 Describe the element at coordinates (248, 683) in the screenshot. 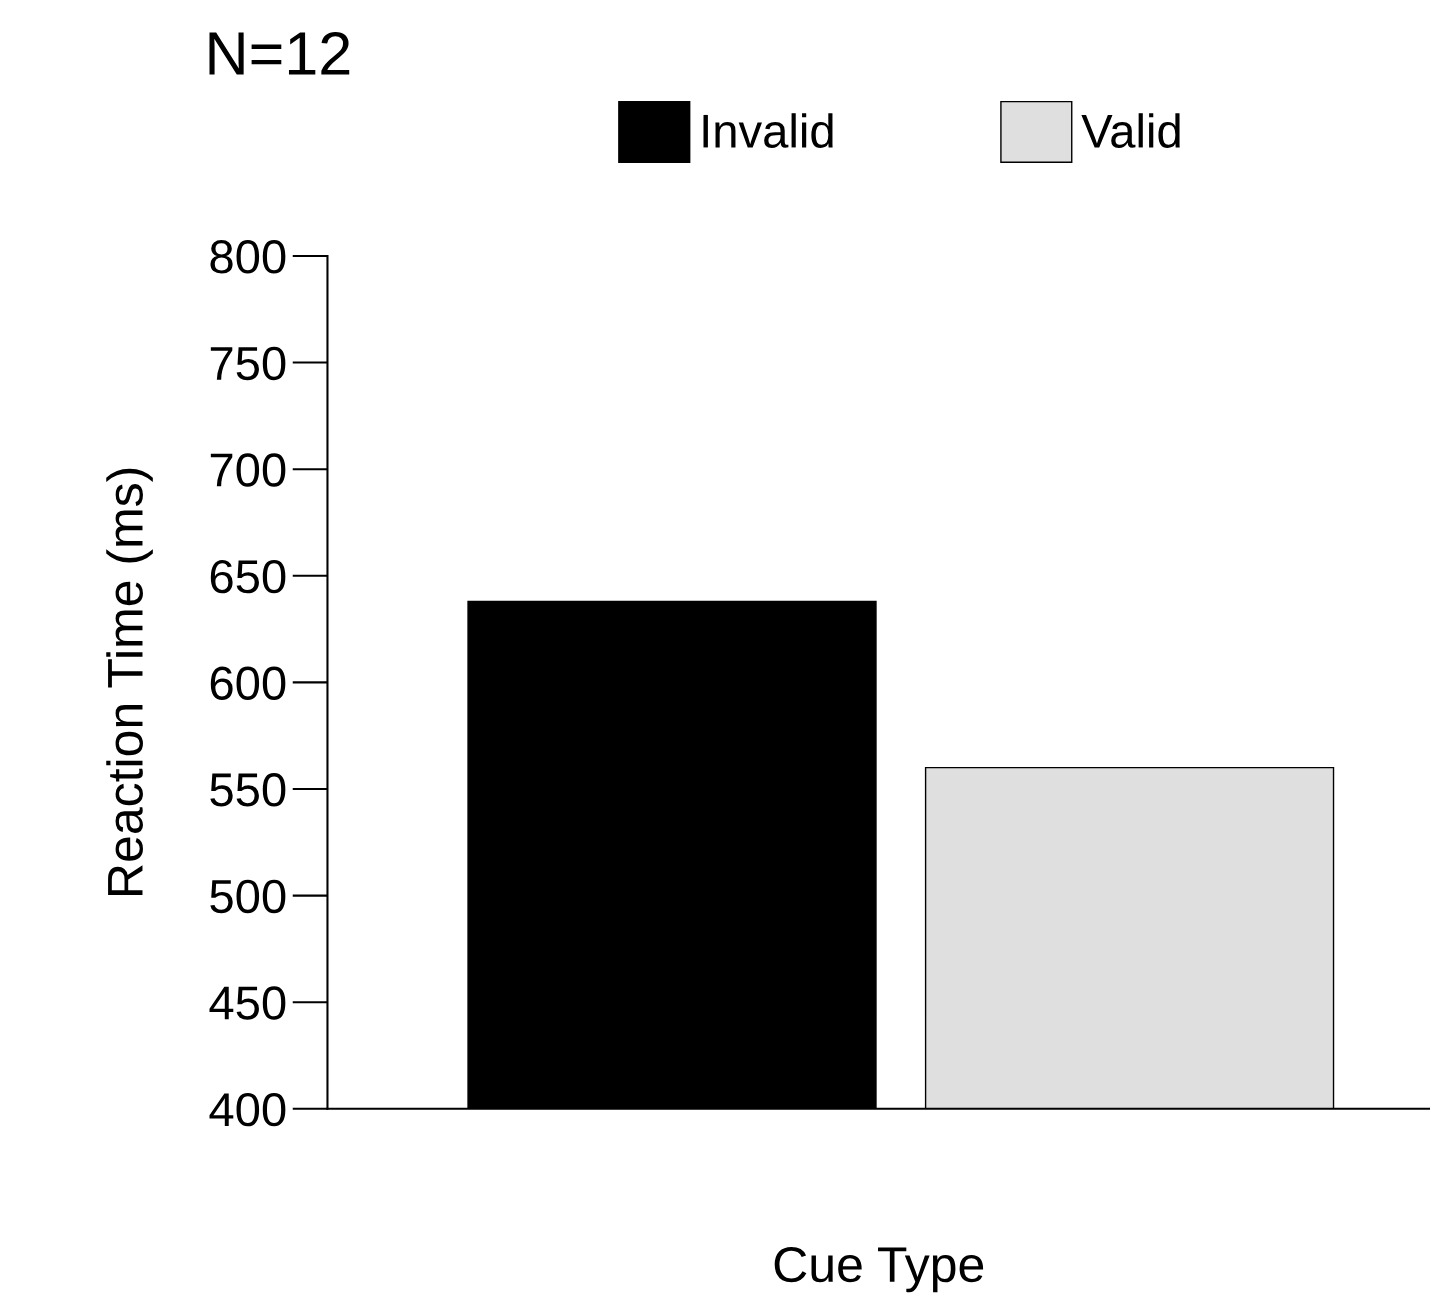

I see `y-tick-label: 600` at that location.